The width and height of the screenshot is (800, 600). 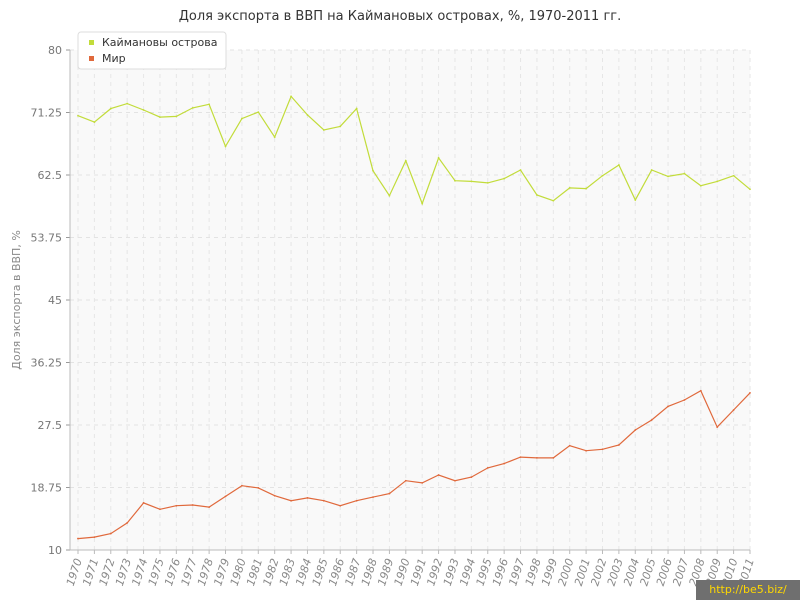 I want to click on y-tick-label: 53.75, so click(x=47, y=238).